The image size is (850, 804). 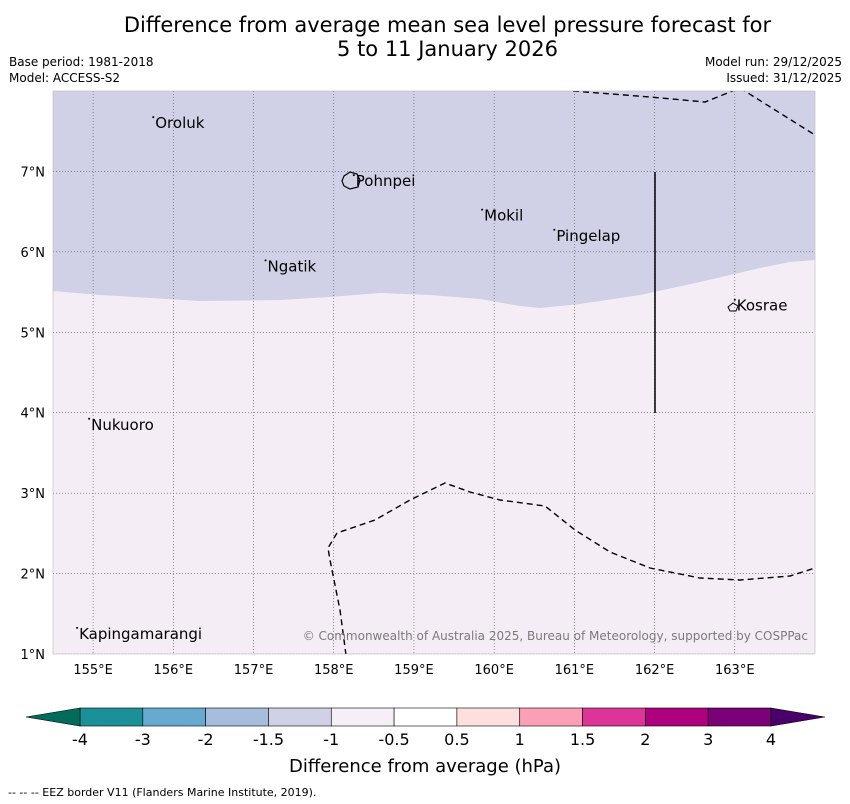 I want to click on place-marker-pohnpei: Pohnpei, so click(x=384, y=181).